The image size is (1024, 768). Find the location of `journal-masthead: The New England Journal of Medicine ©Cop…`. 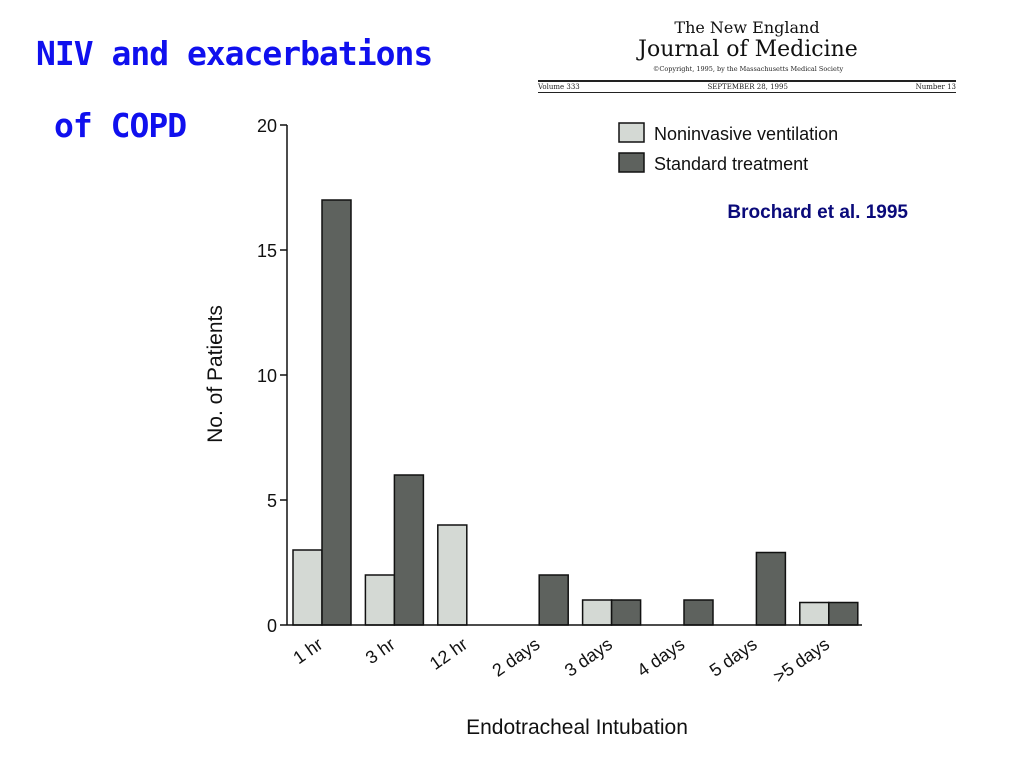

journal-masthead: The New England Journal of Medicine ©Cop… is located at coordinates (747, 55).